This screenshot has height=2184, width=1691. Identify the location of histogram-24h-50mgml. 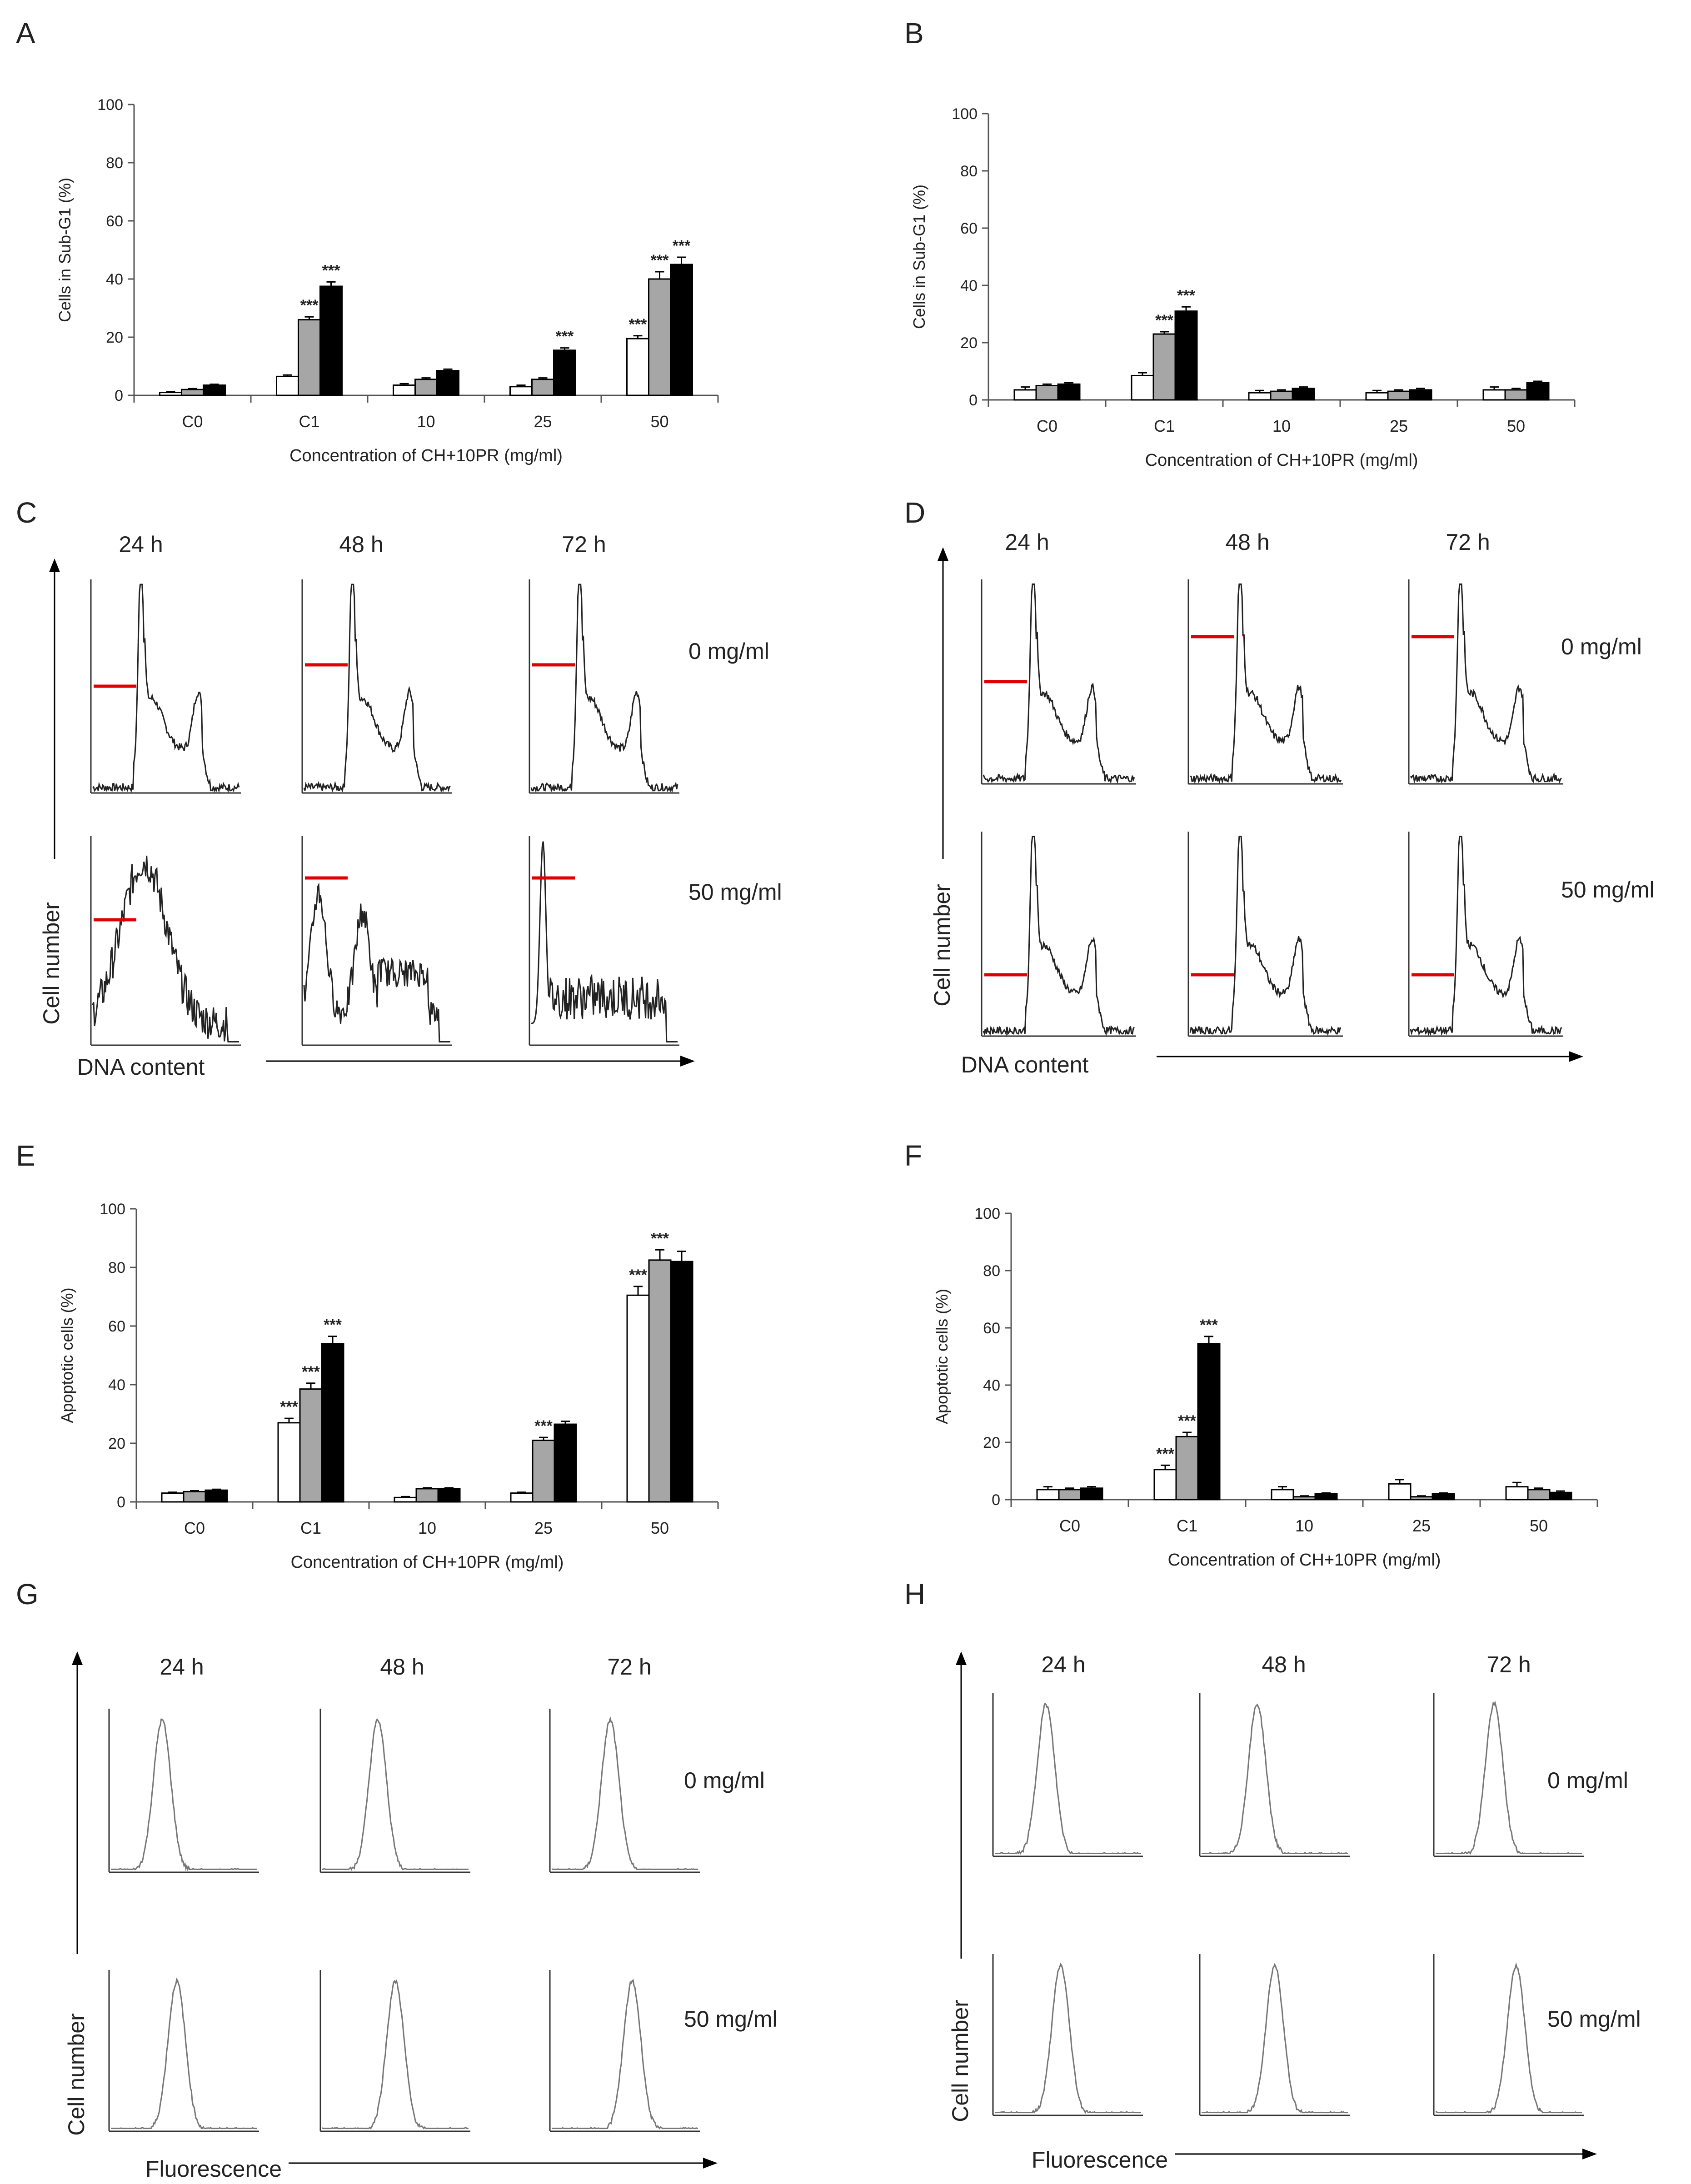
(183, 2051).